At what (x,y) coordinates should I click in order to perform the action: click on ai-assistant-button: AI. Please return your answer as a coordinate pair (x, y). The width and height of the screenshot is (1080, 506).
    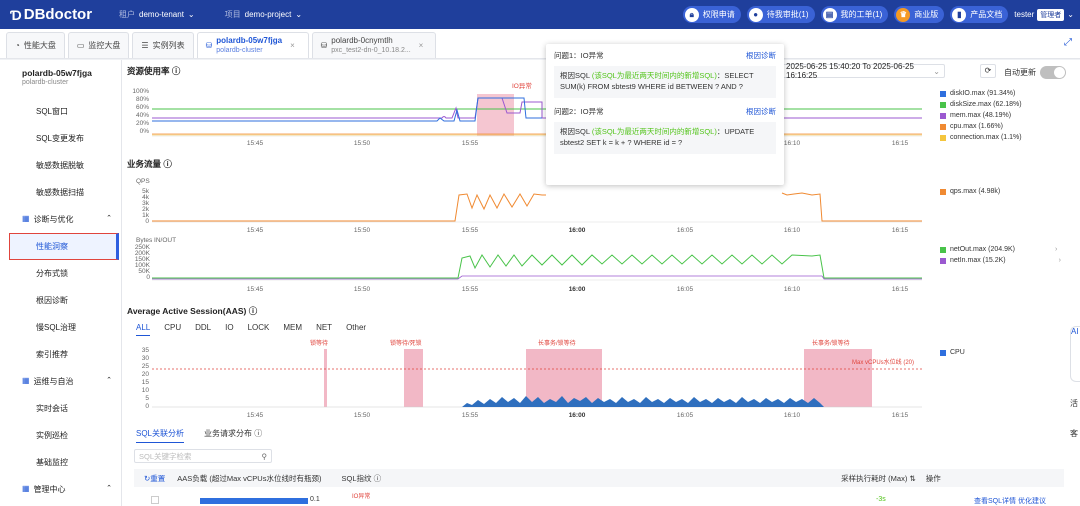
    Looking at the image, I should click on (1075, 354).